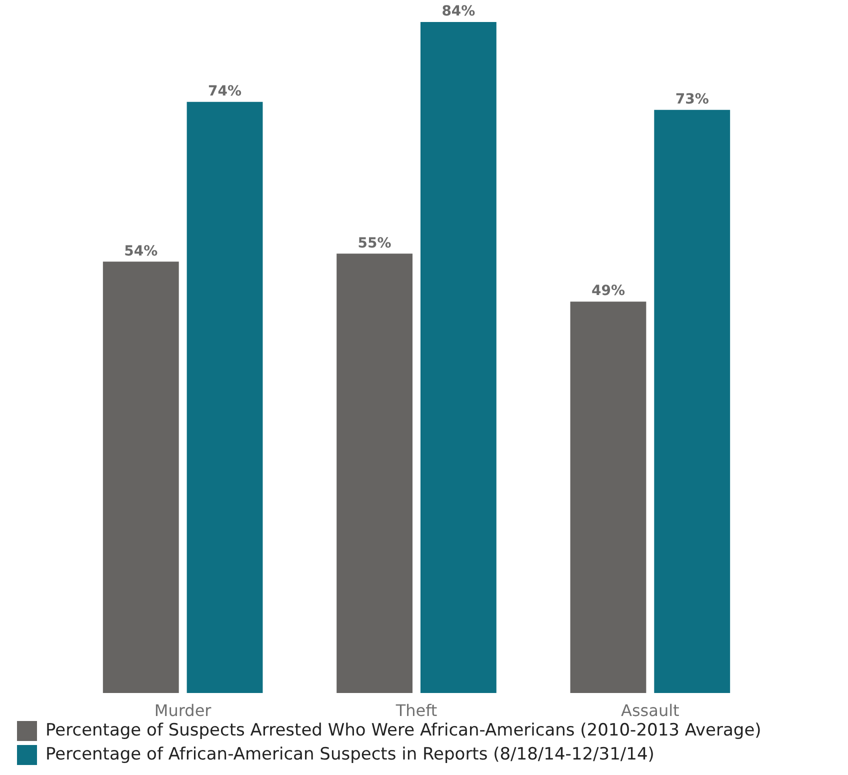  What do you see at coordinates (375, 243) in the screenshot?
I see `data-label: 55%` at bounding box center [375, 243].